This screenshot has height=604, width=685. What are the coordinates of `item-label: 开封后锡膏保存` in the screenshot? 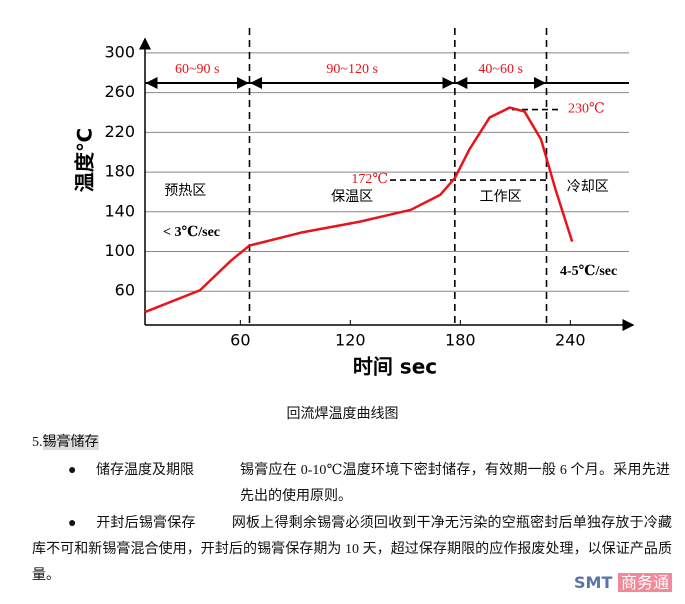 It's located at (146, 523).